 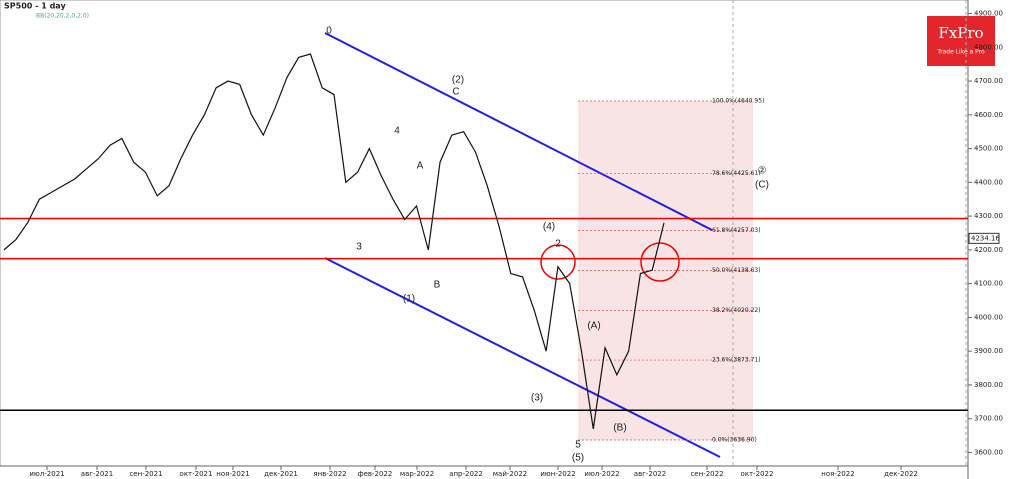 I want to click on indicator-label: BB(20,20,2,0,2,0), so click(x=62, y=16).